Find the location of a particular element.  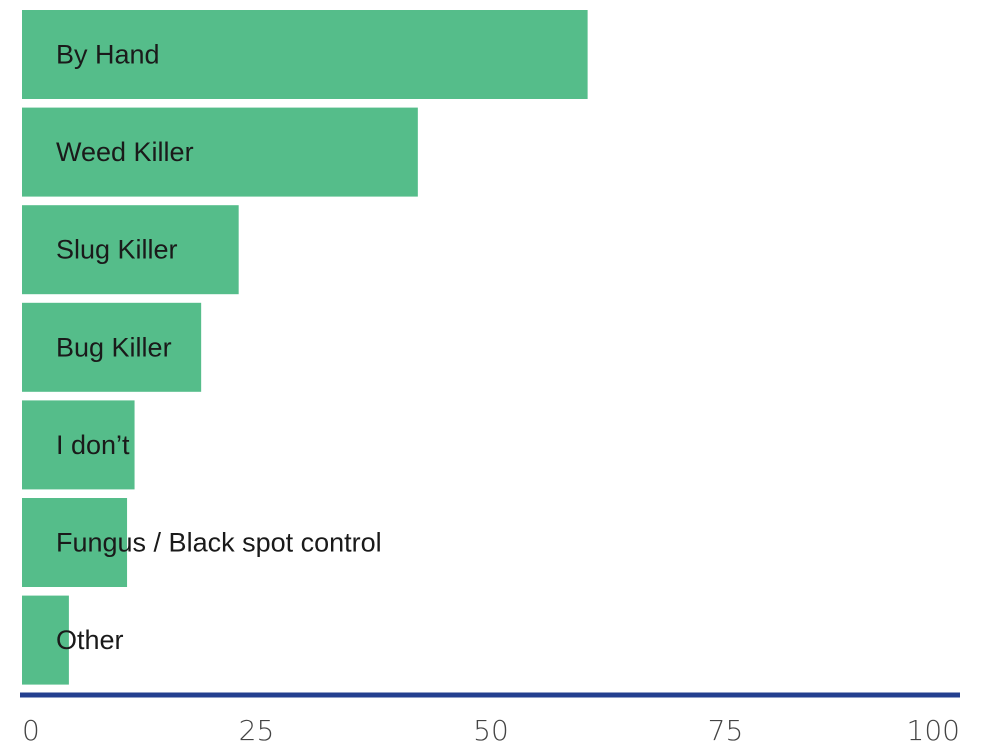

bar-label-6: Other is located at coordinates (90, 640).